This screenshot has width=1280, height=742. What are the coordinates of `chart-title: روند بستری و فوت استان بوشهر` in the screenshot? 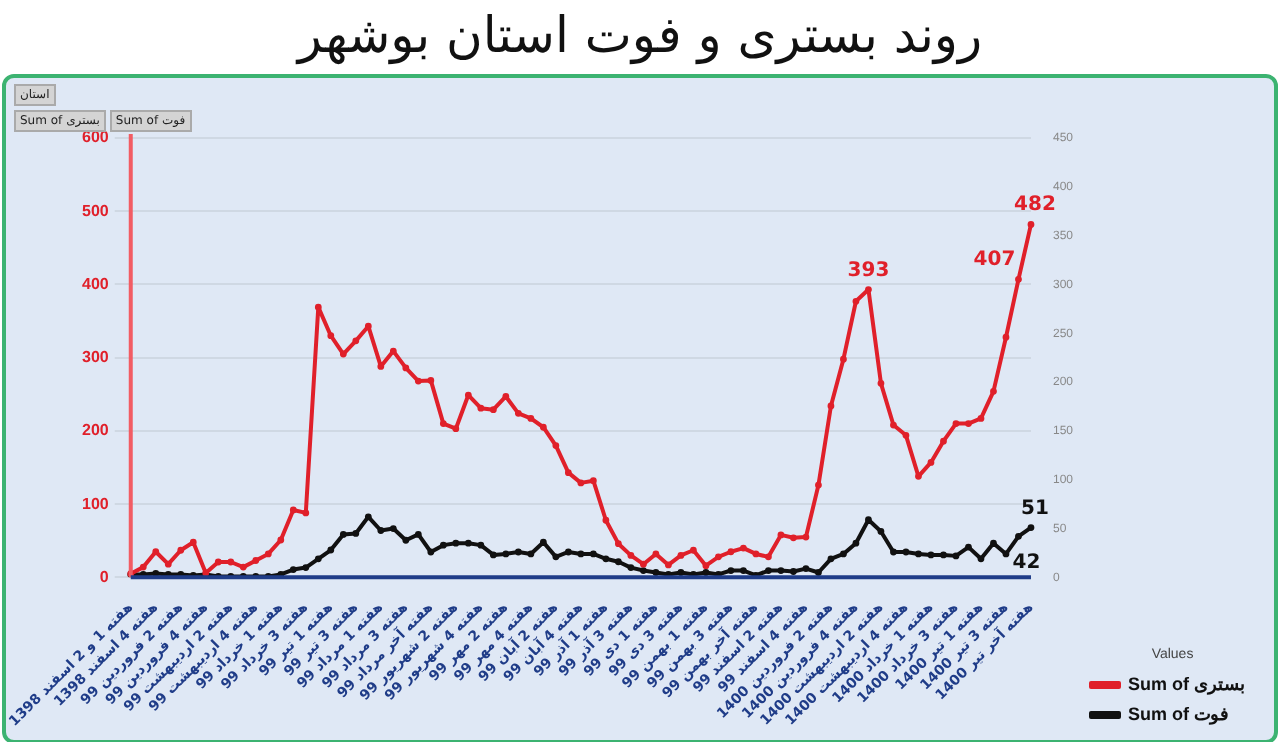 It's located at (639, 36).